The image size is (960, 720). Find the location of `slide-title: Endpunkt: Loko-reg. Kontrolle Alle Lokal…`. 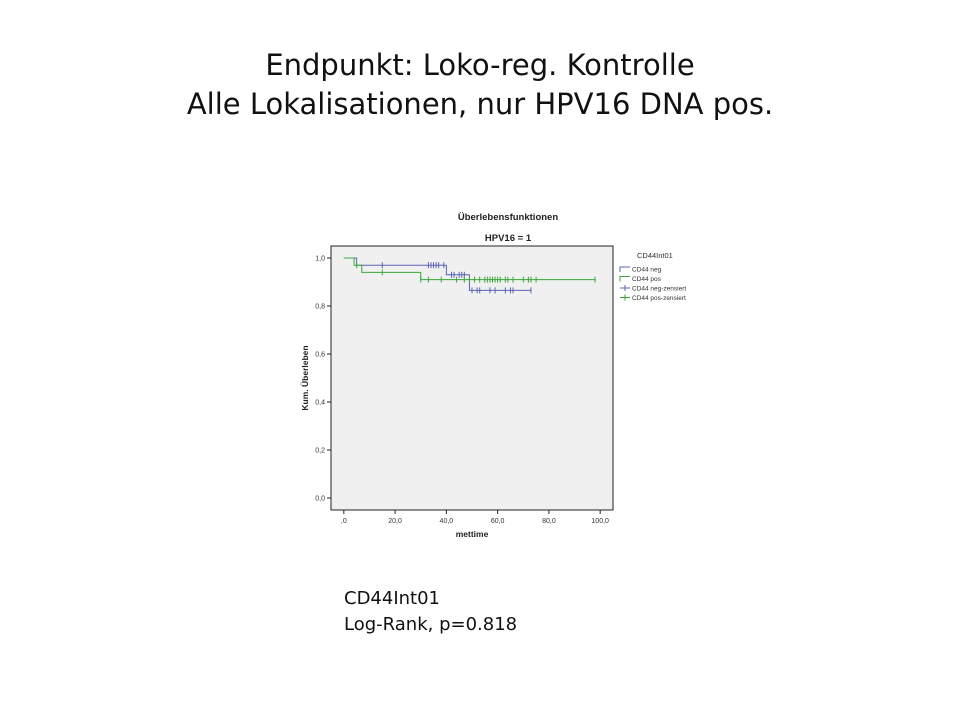

slide-title: Endpunkt: Loko-reg. Kontrolle Alle Lokal… is located at coordinates (480, 85).